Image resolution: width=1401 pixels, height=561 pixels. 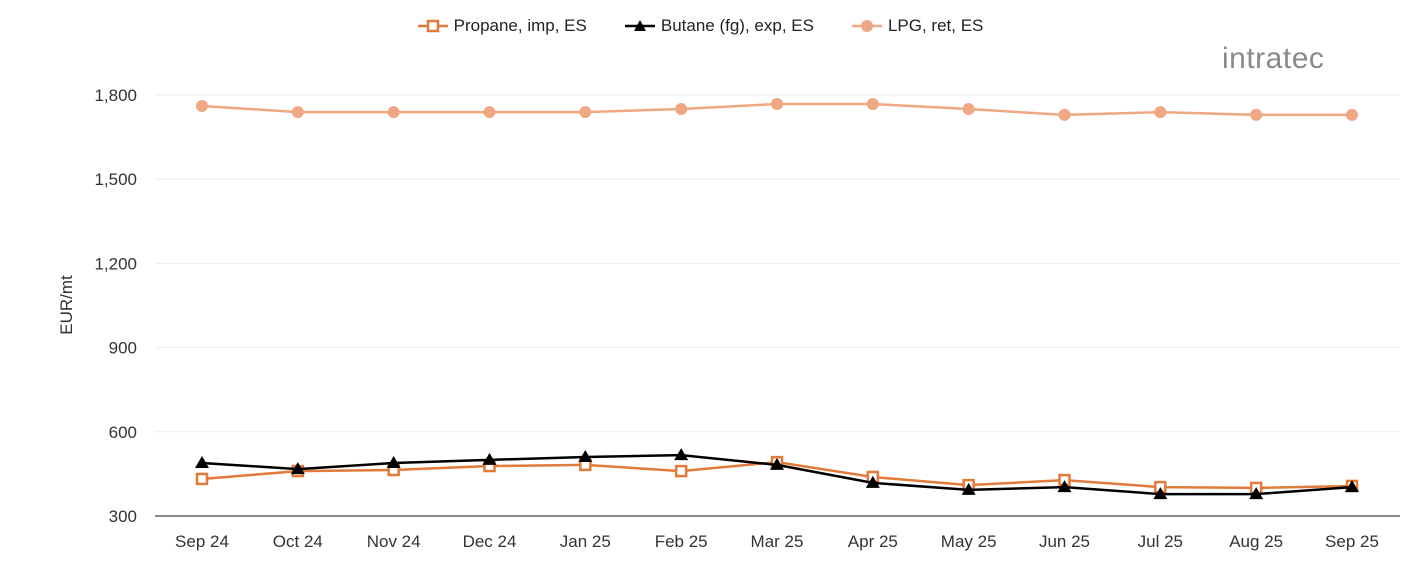 What do you see at coordinates (1273, 58) in the screenshot?
I see `intratec-logo: intratec` at bounding box center [1273, 58].